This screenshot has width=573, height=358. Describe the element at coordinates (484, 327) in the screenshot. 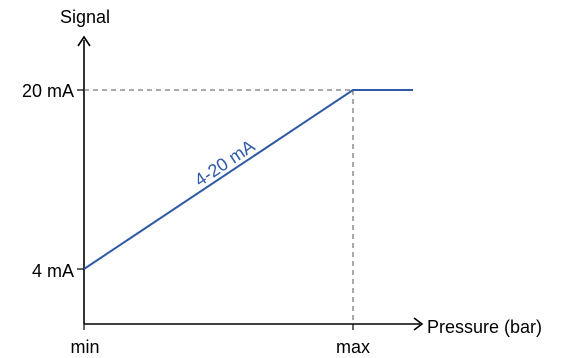

I see `x-axis-label: Pressure (bar)` at that location.